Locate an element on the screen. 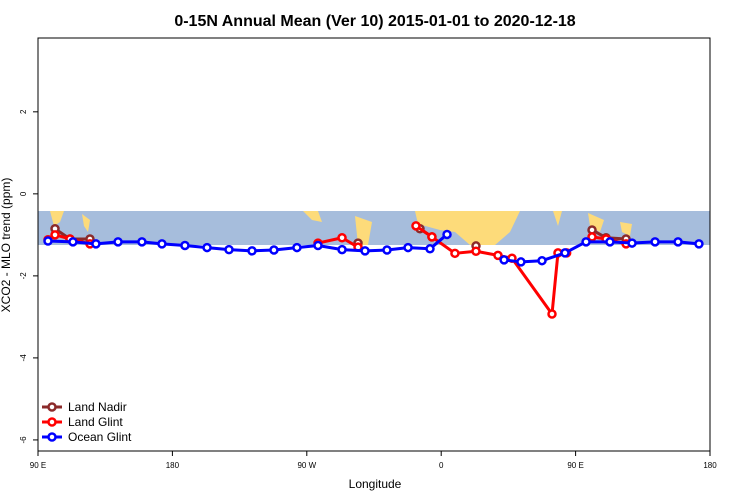 The image size is (750, 500). y-tick-label: -6 is located at coordinates (23, 440).